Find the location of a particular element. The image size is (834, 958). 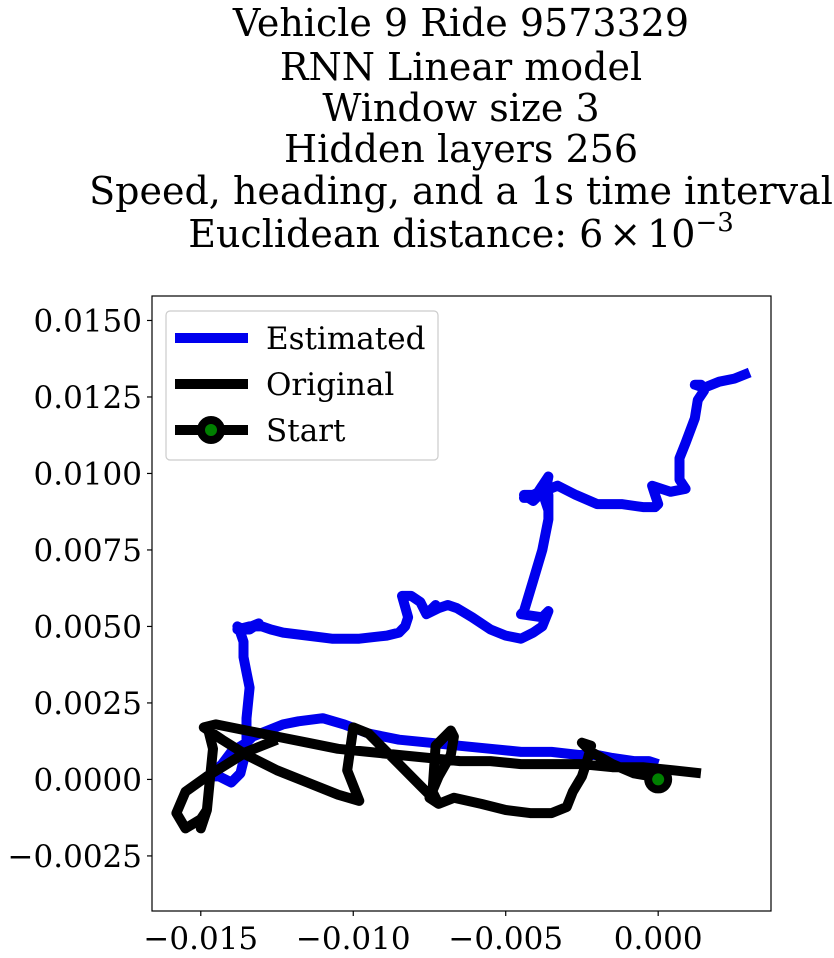

legend-label-start: Start is located at coordinates (306, 431).